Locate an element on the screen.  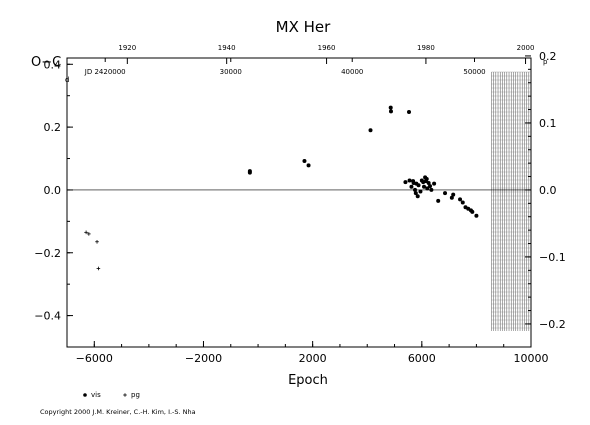
year-tick-label: 1920 is located at coordinates (127, 48).